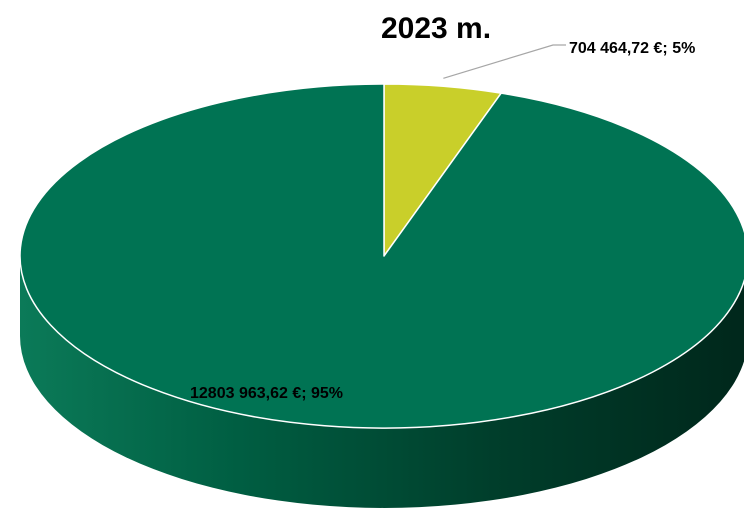  Describe the element at coordinates (504, 61) in the screenshot. I see `leader-line` at that location.